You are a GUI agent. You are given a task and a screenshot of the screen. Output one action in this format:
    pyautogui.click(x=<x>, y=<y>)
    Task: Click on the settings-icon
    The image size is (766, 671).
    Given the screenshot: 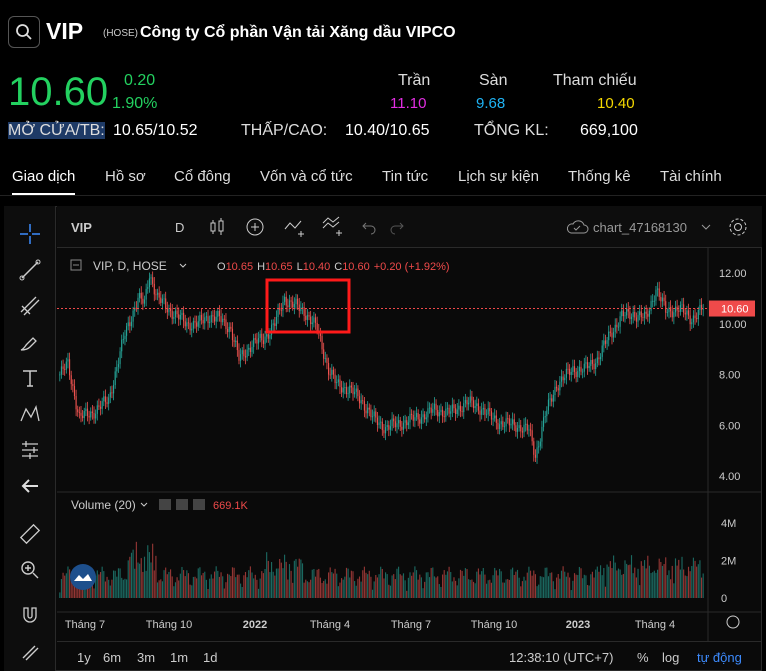 What is the action you would take?
    pyautogui.click(x=182, y=504)
    